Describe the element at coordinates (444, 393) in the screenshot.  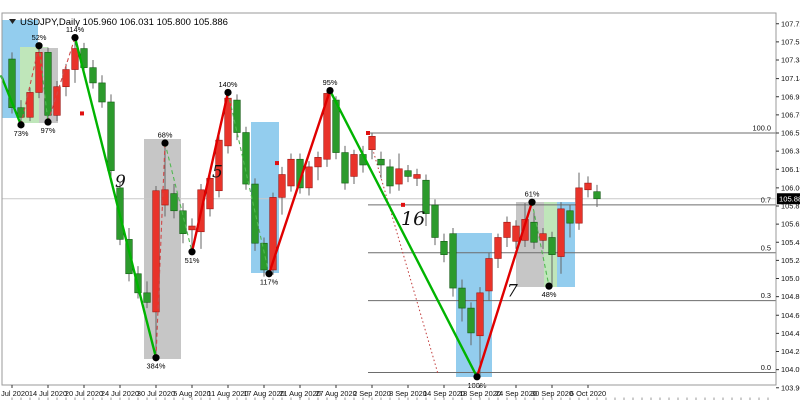
I see `date-axis-label: 14 Sep 2020` at that location.